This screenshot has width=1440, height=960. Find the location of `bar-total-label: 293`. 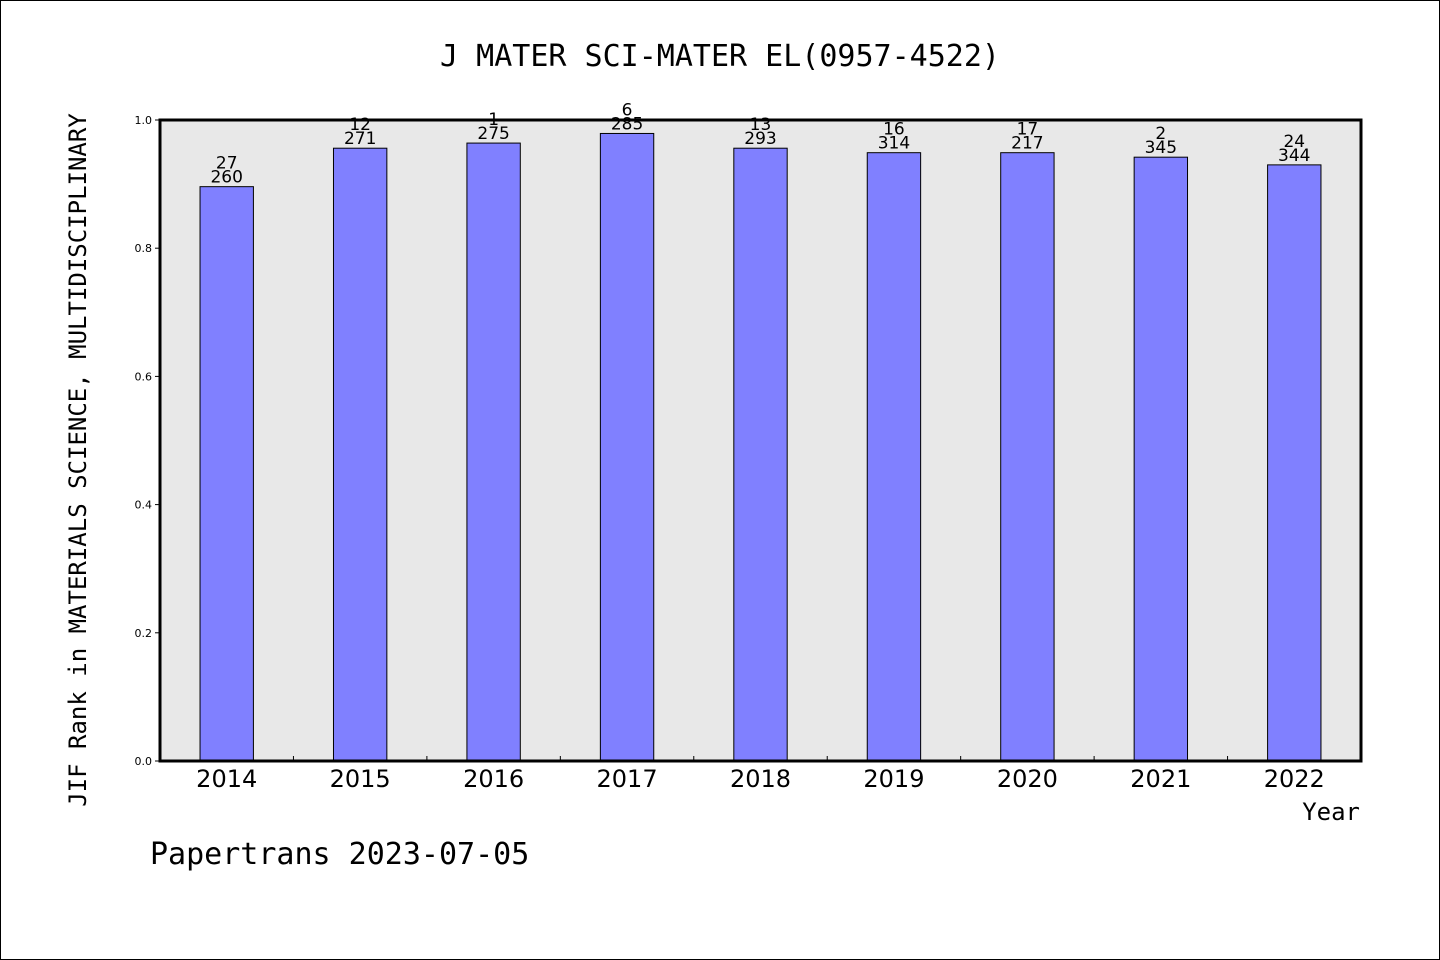

bar-total-label: 293 is located at coordinates (760, 139).